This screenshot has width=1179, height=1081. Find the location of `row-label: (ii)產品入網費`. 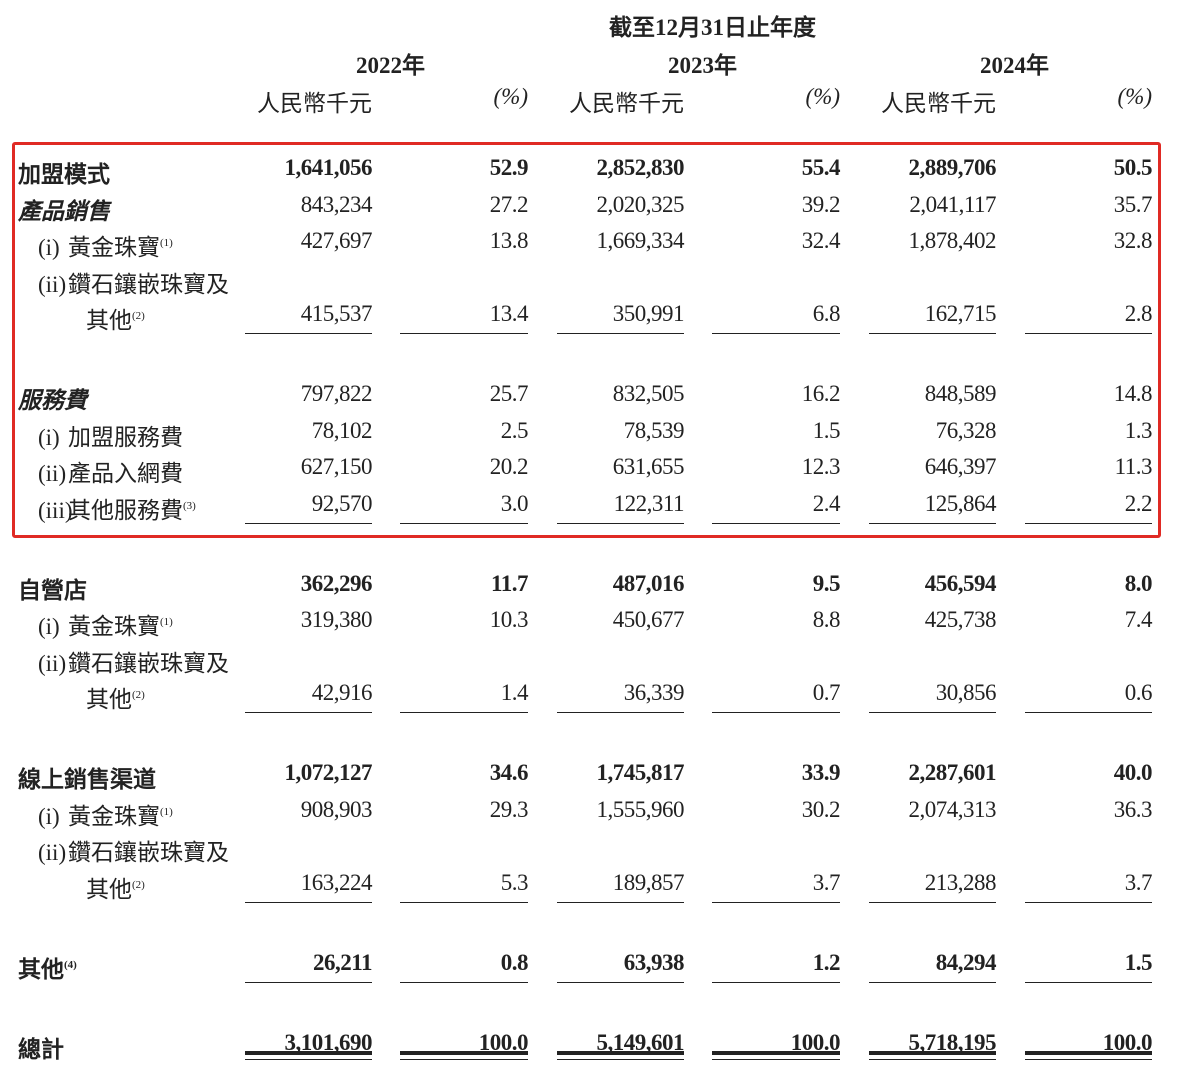

row-label: (ii)產品入網費 is located at coordinates (110, 471).